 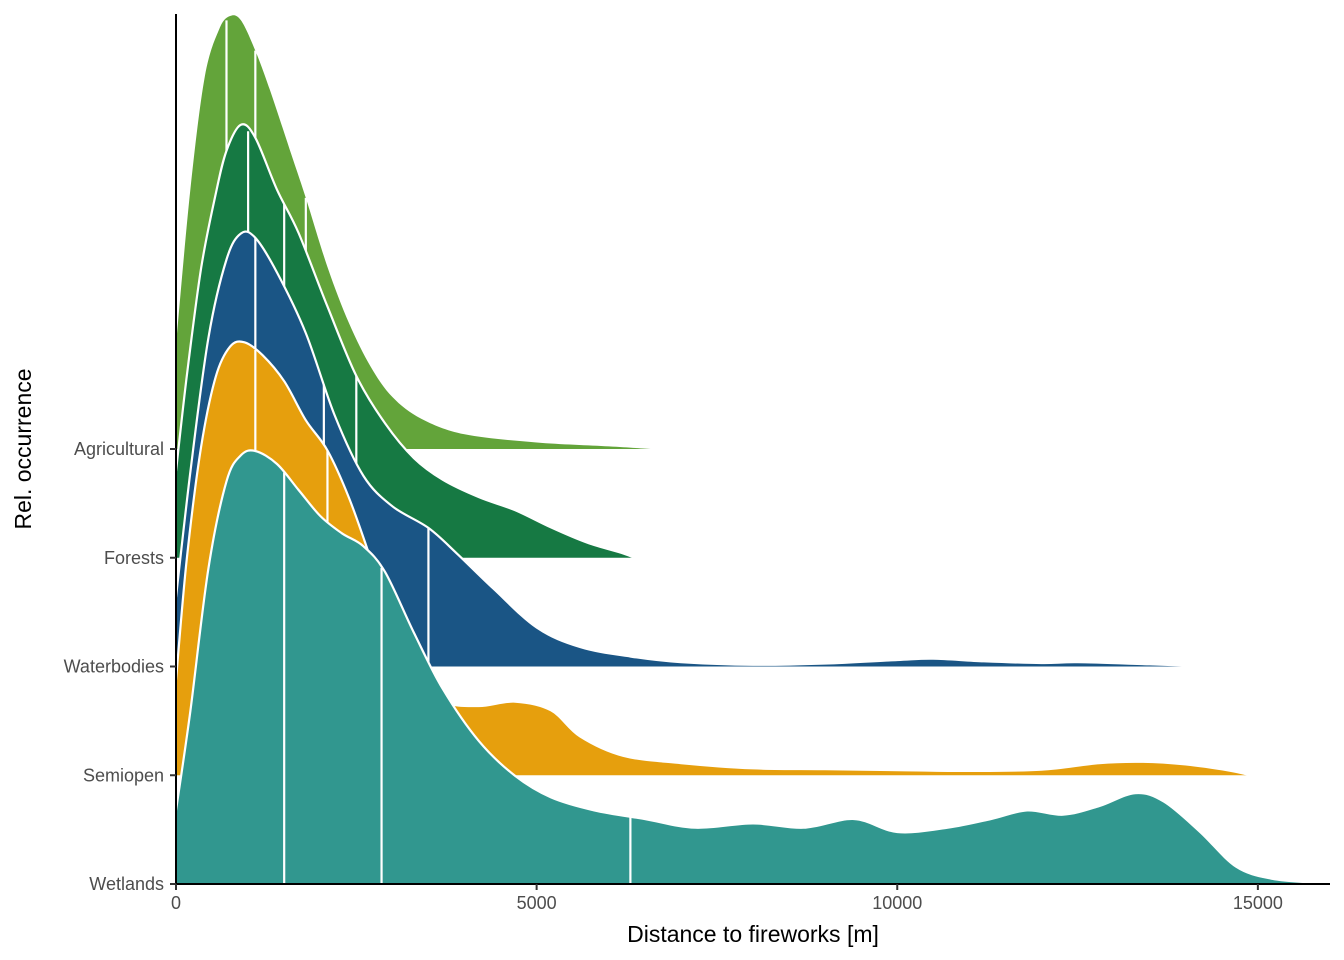 I want to click on x-tick-label-15000: 15000, so click(x=1258, y=903).